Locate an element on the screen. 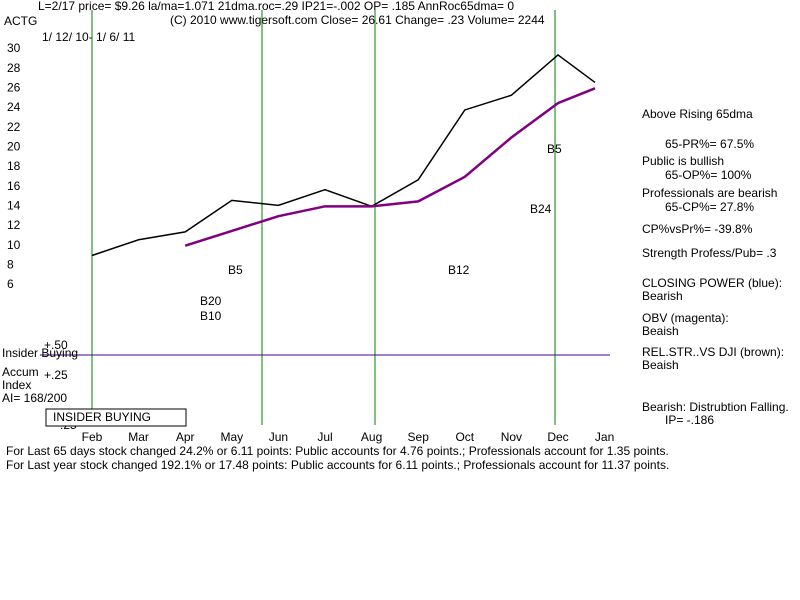  y-tick-label: 16 is located at coordinates (14, 186).